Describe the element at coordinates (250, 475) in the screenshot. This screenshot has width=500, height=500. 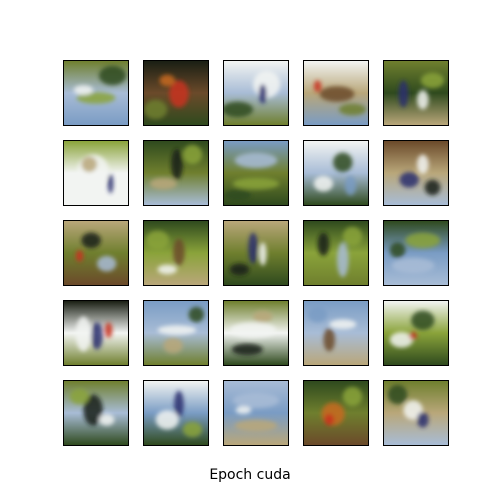
I see `figure-caption: Epoch cuda` at that location.